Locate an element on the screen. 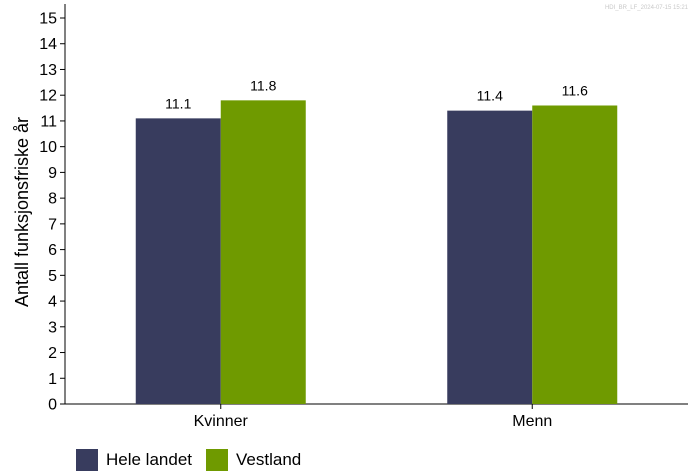  legend-label-vestland: Vestland is located at coordinates (269, 459).